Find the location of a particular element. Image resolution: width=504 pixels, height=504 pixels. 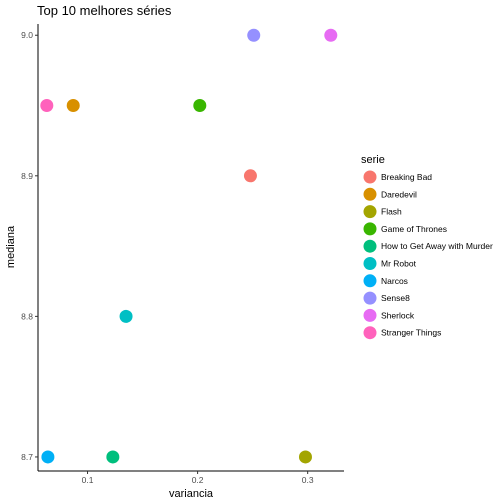

point-sherlock is located at coordinates (331, 35).